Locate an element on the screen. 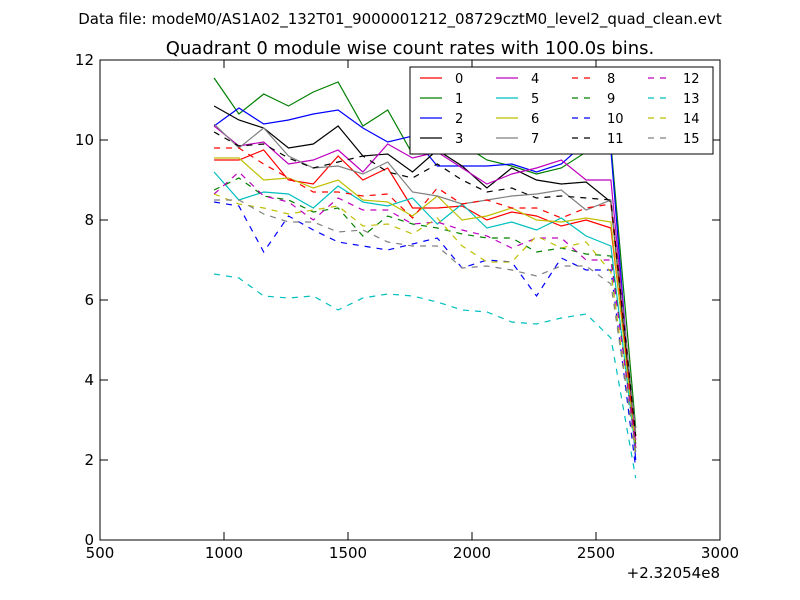 The height and width of the screenshot is (600, 800). legend-label-5: 5 is located at coordinates (535, 99).